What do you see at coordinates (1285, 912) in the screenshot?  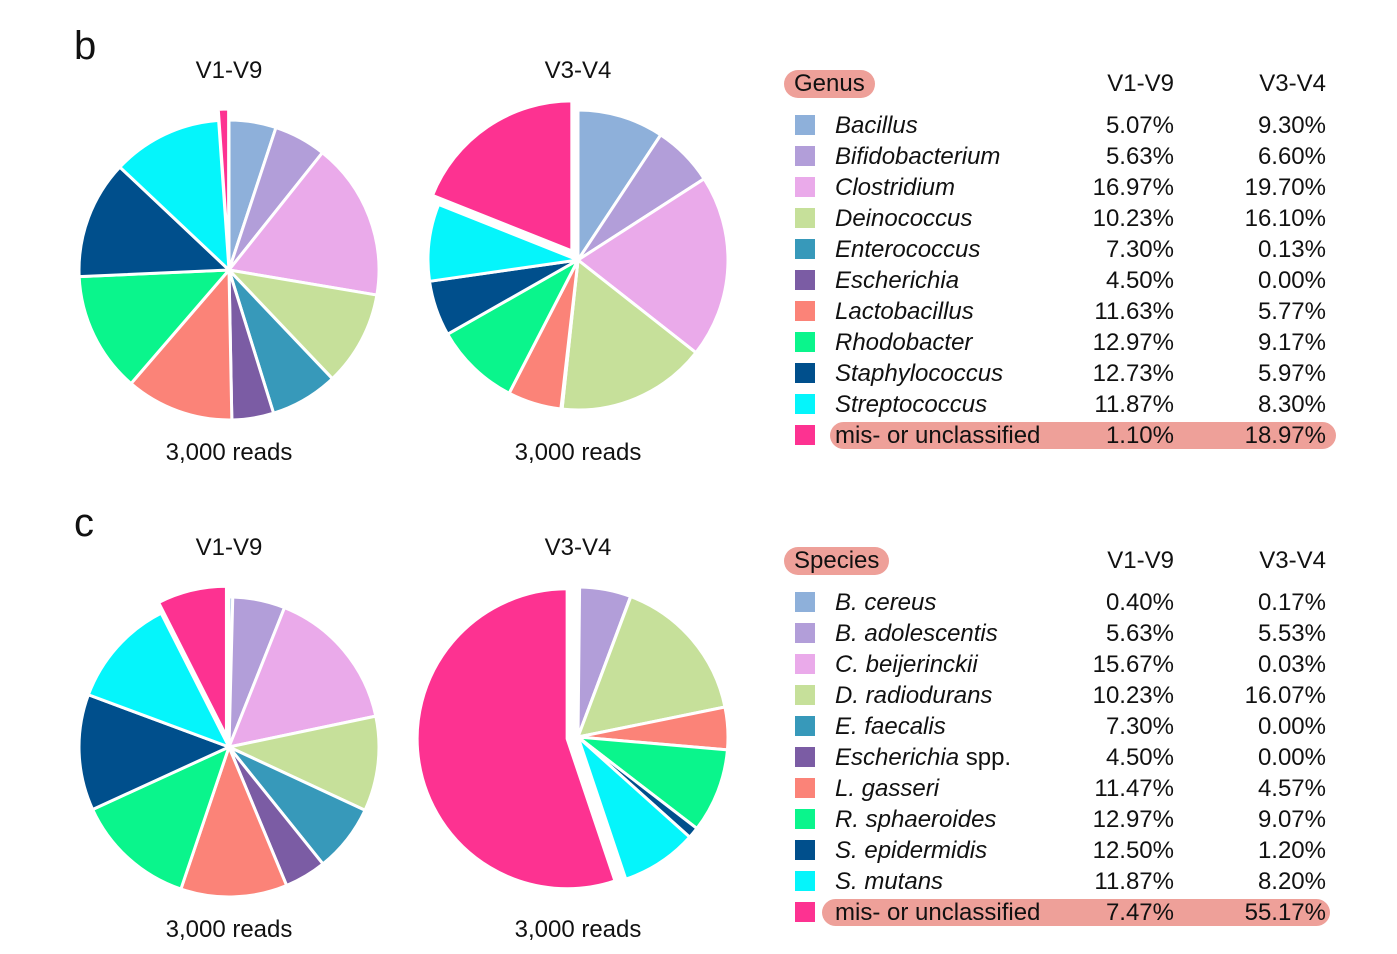 I see `legend-value-v3-v4: 55.17%` at bounding box center [1285, 912].